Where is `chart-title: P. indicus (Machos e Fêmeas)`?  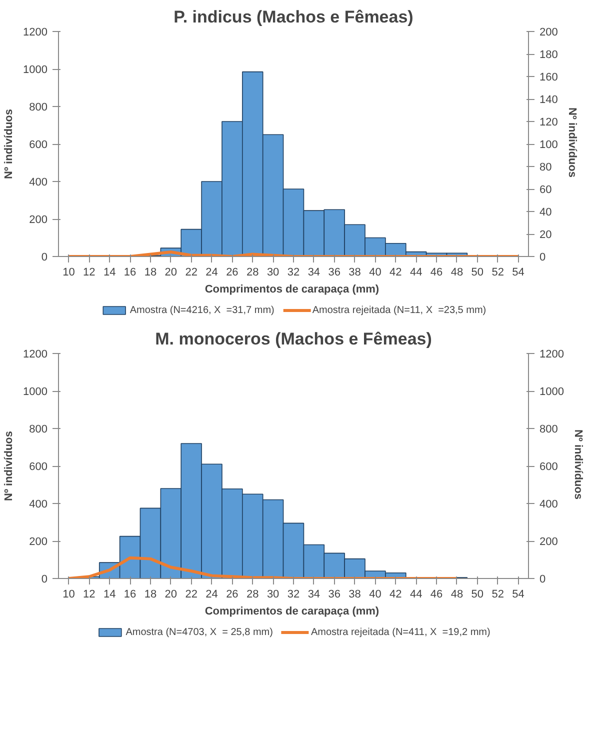
chart-title: P. indicus (Machos e Fêmeas) is located at coordinates (294, 17).